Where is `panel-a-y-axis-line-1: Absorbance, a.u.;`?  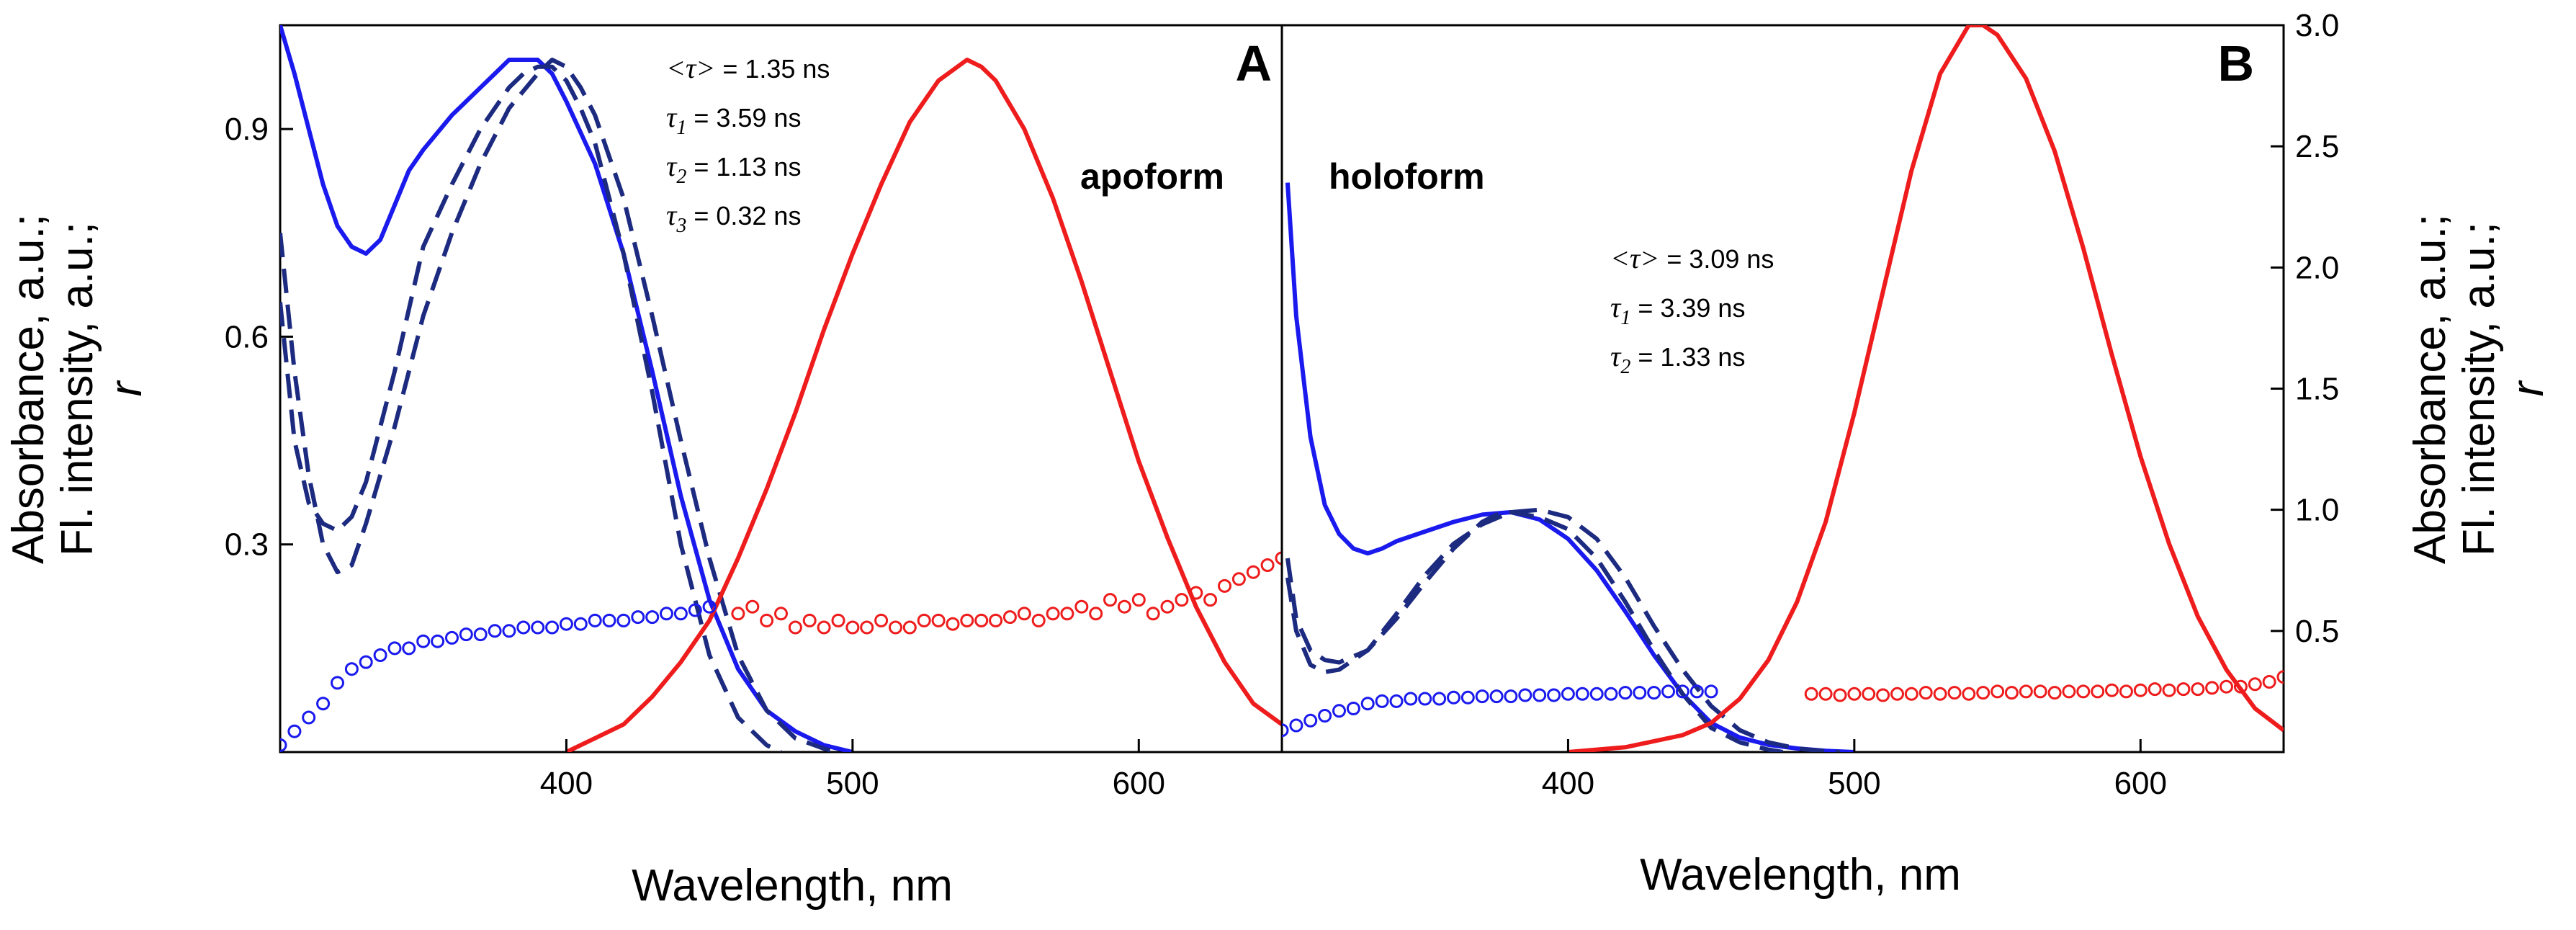
panel-a-y-axis-line-1: Absorbance, a.u.; is located at coordinates (28, 389).